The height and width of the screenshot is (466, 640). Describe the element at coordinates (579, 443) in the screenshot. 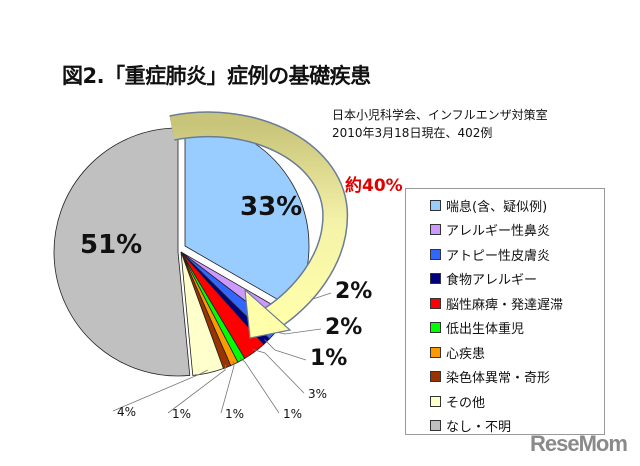

I see `watermark-logo: ReseMom` at that location.